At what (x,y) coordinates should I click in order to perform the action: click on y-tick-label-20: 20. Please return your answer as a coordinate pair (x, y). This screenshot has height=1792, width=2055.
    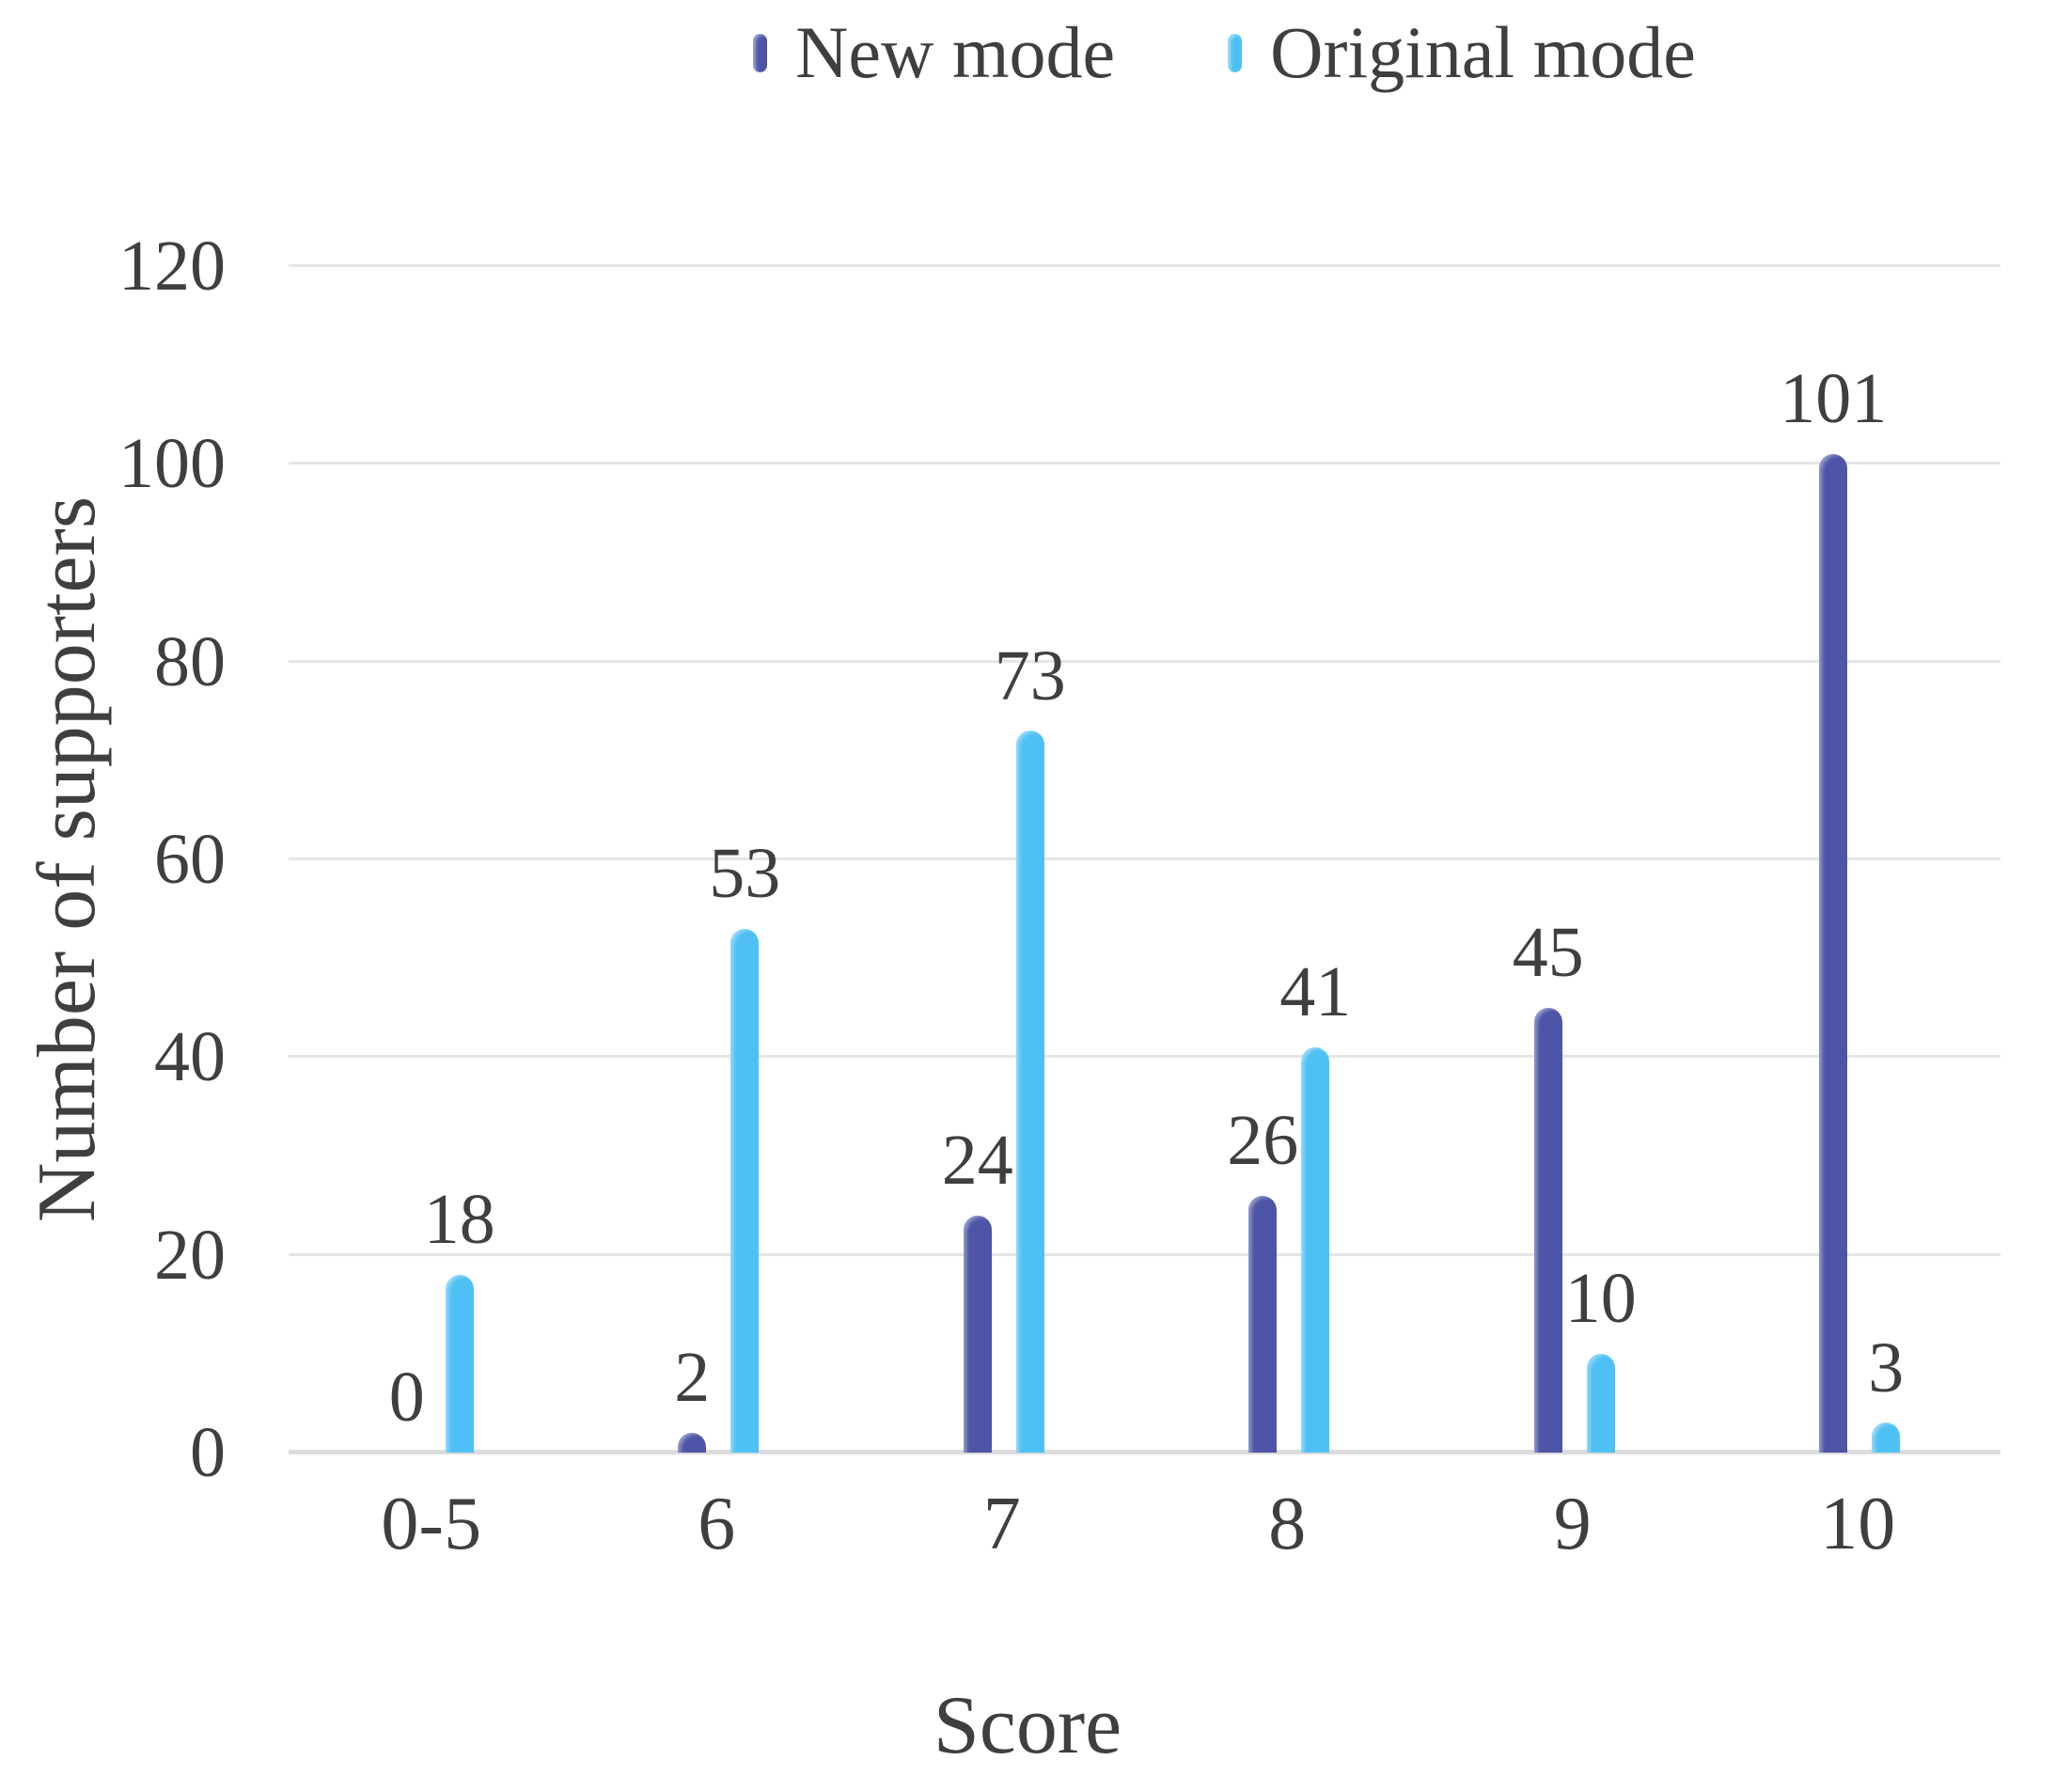
    Looking at the image, I should click on (190, 1255).